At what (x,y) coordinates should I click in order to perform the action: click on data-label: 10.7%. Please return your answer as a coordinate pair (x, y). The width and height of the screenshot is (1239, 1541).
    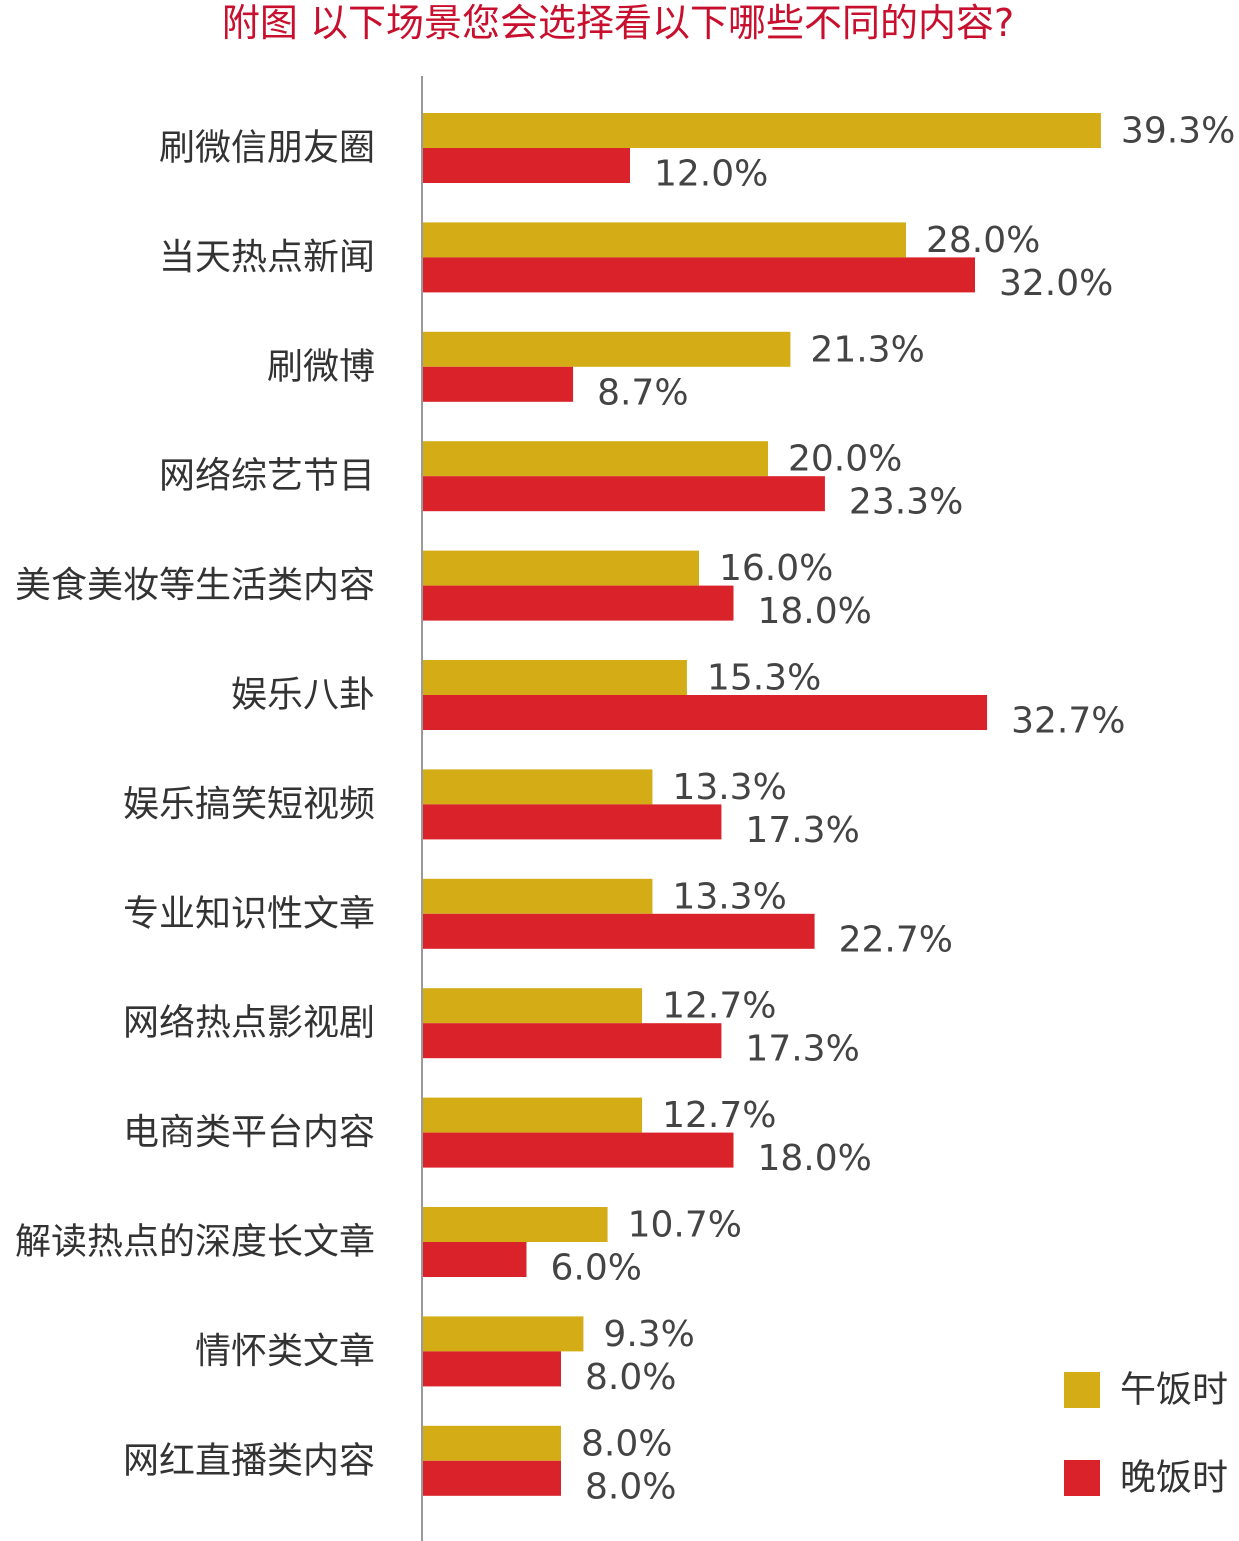
    Looking at the image, I should click on (685, 1225).